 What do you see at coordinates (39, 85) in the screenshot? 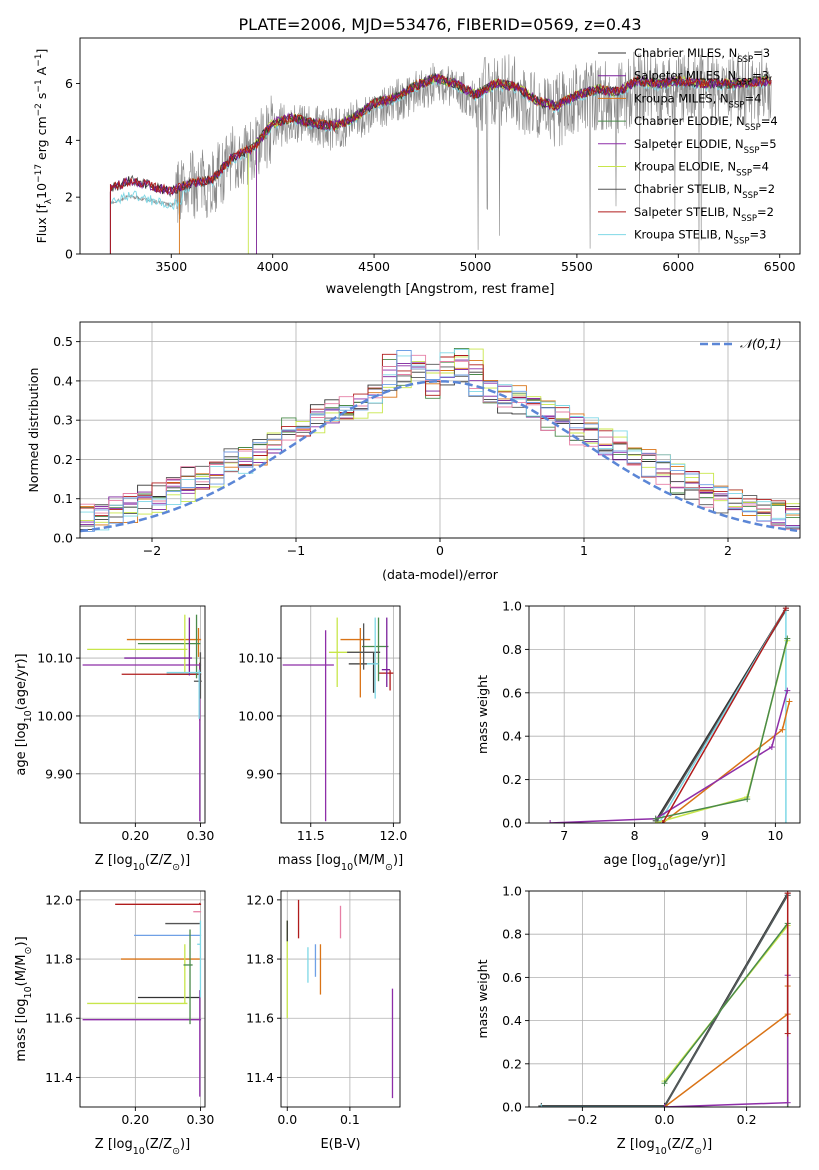
I see `spectrum-y-label-part: −1` at bounding box center [39, 85].